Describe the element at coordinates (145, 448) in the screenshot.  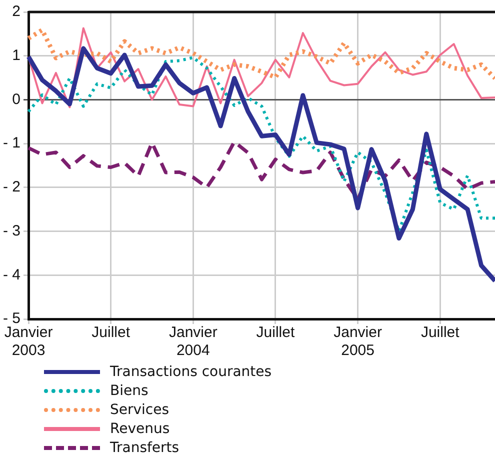
I see `legend-label: Transferts` at that location.